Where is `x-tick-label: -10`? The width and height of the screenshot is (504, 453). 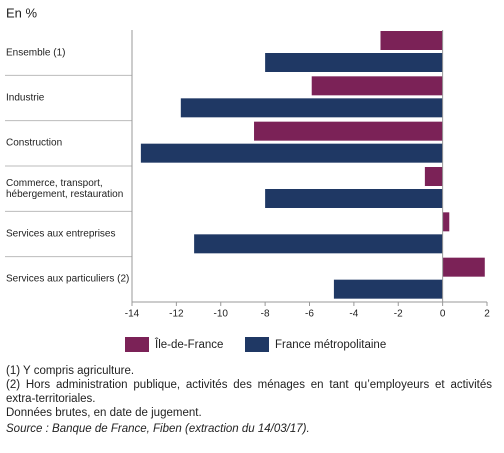 x-tick-label: -10 is located at coordinates (221, 314).